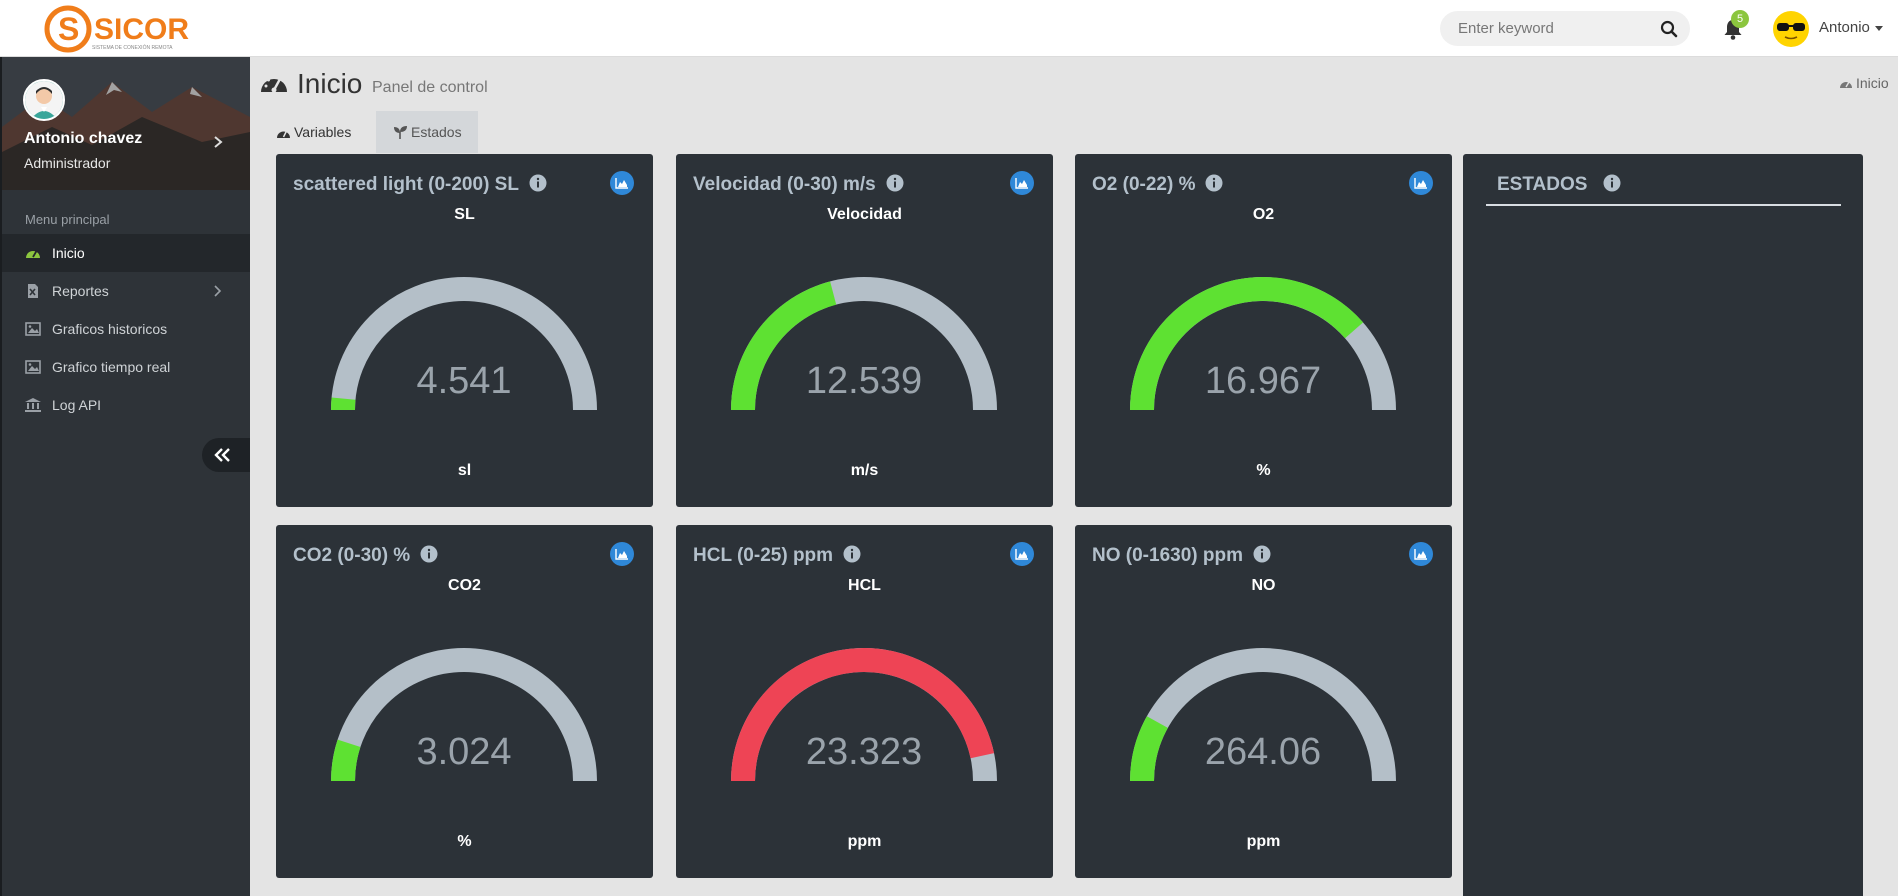 The image size is (1898, 896). What do you see at coordinates (1879, 28) in the screenshot?
I see `caret-down-icon` at bounding box center [1879, 28].